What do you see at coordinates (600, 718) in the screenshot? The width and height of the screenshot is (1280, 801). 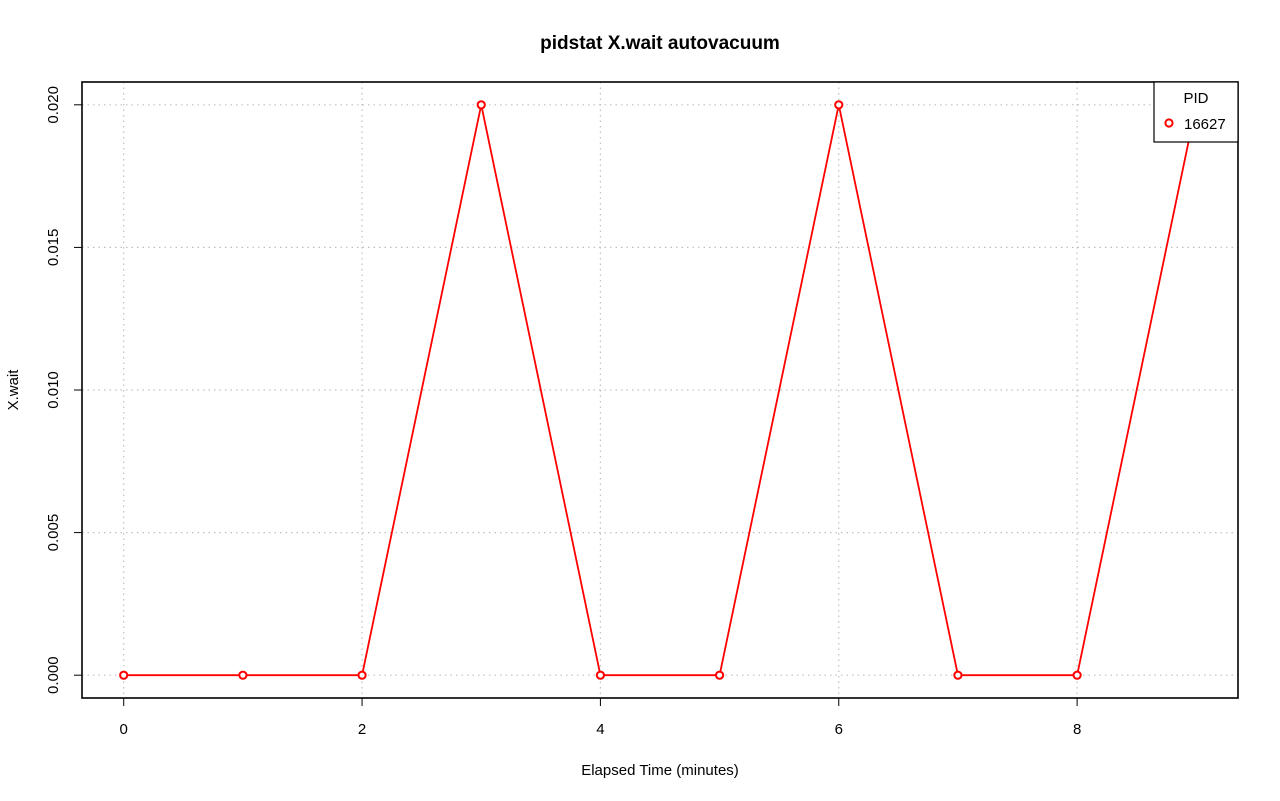 I see `x-axis: 0 2 4 6 8` at bounding box center [600, 718].